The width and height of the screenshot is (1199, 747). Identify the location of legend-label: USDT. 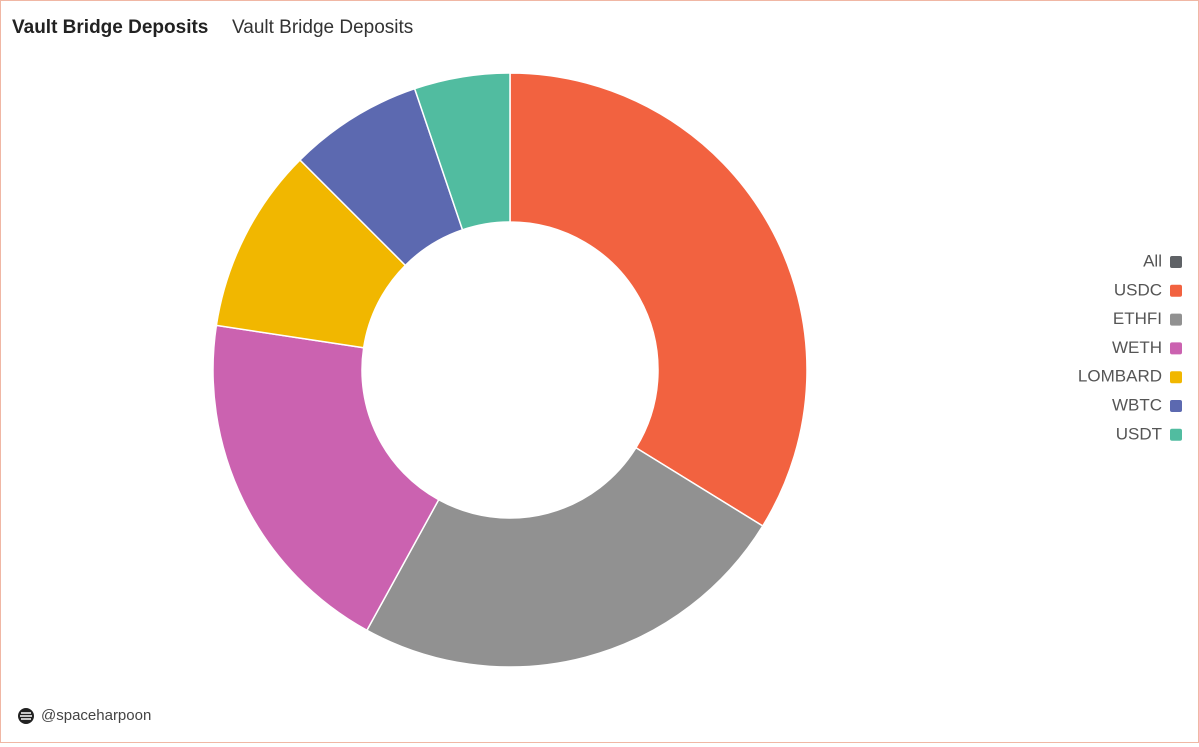
(1139, 433).